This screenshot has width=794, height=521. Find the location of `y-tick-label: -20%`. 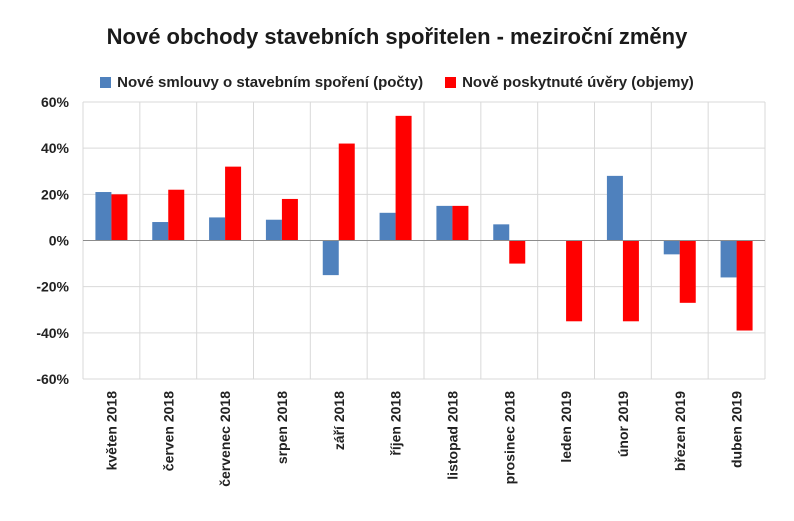

y-tick-label: -20% is located at coordinates (52, 287).